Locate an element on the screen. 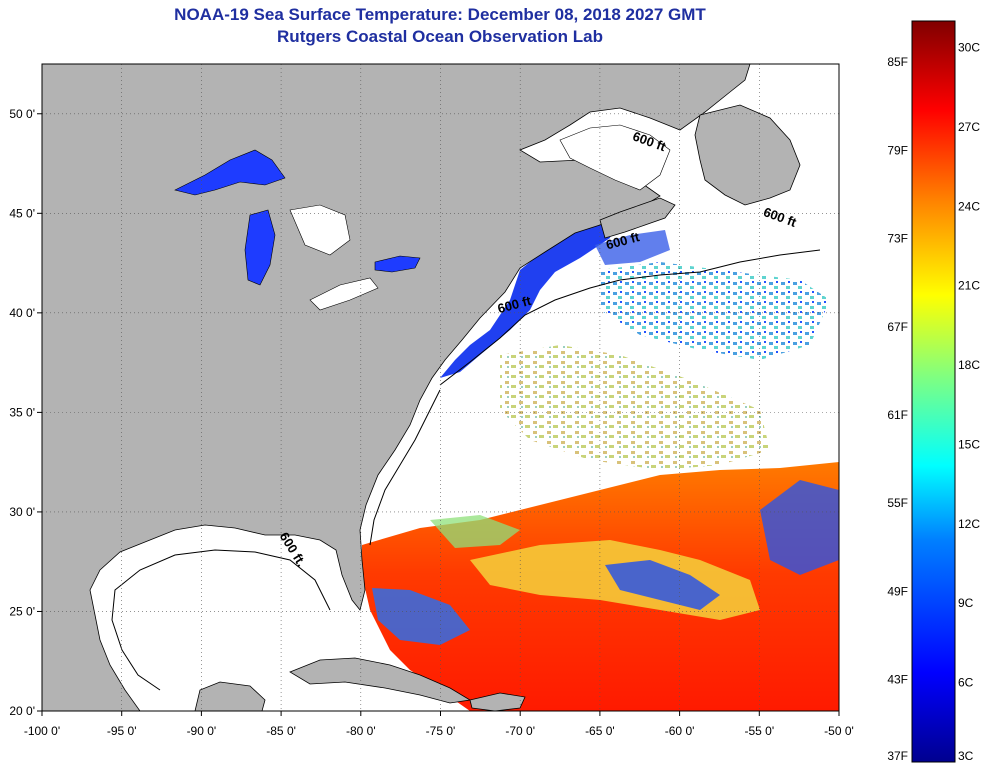  colorbar-fahrenheit-label: 73F is located at coordinates (897, 239).